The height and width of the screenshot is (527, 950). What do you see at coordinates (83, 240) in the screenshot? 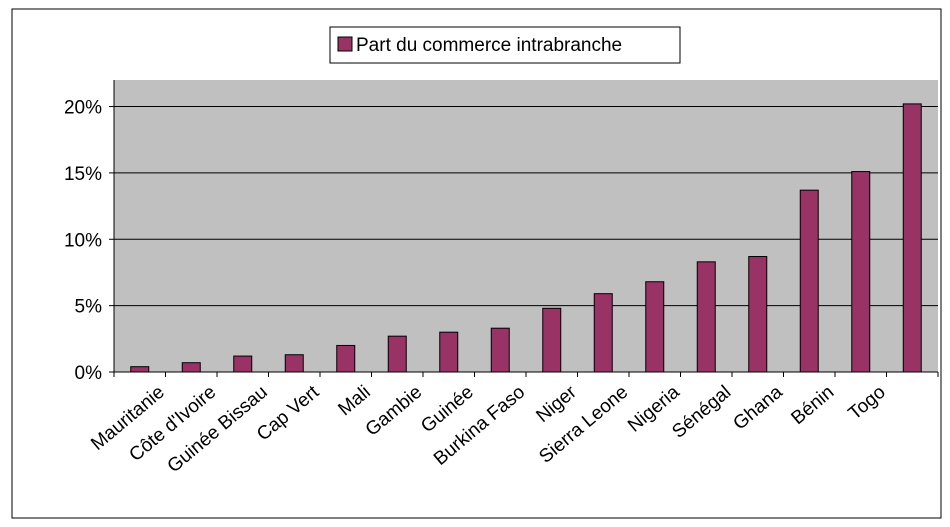
I see `y-tick-label: 10%` at bounding box center [83, 240].